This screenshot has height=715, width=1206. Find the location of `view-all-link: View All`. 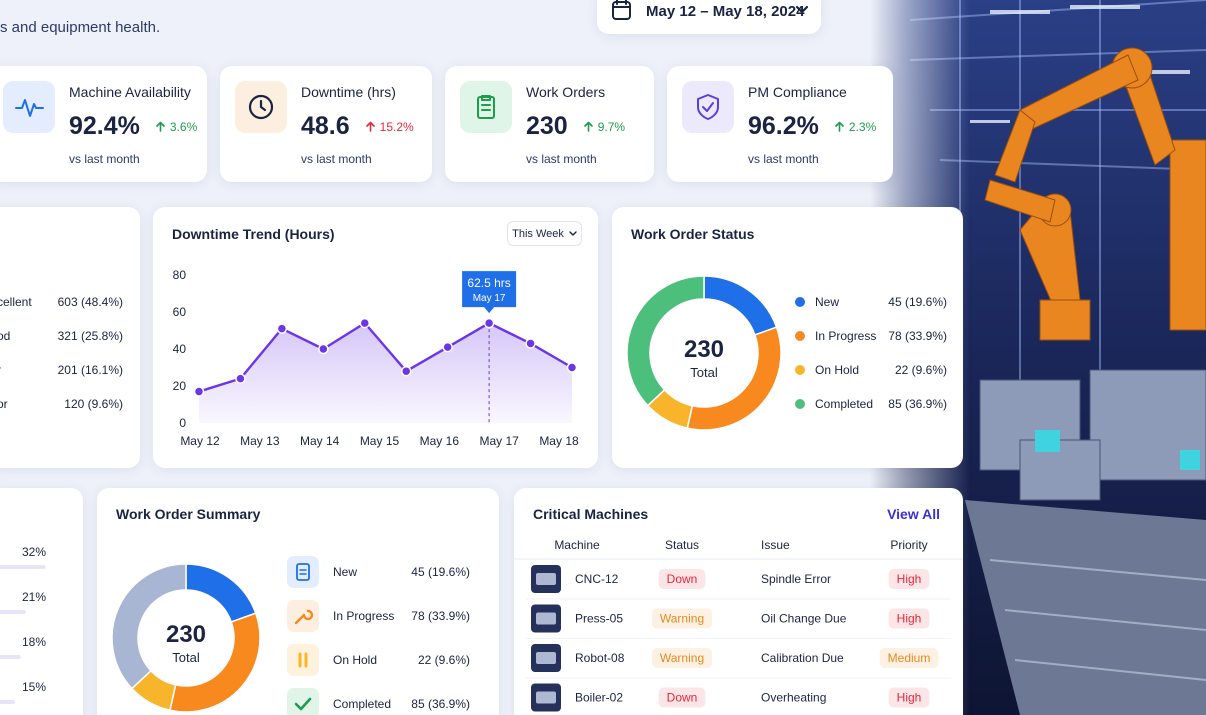

view-all-link: View All is located at coordinates (913, 514).